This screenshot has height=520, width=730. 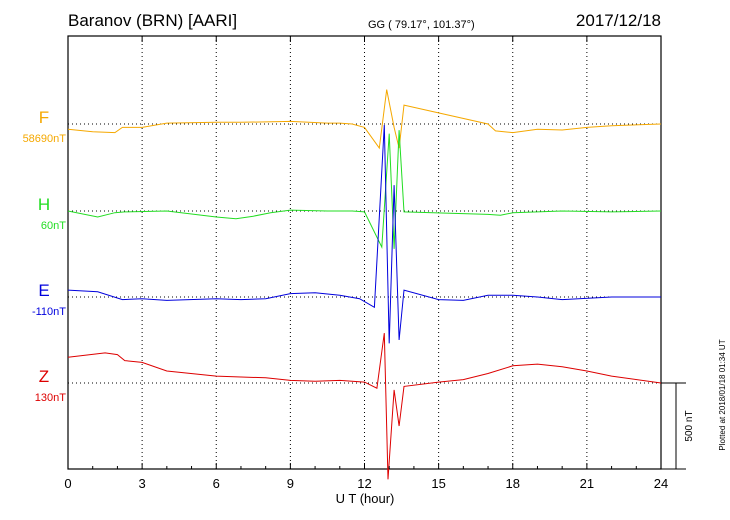 What do you see at coordinates (364, 483) in the screenshot?
I see `x-tick-label: 12` at bounding box center [364, 483].